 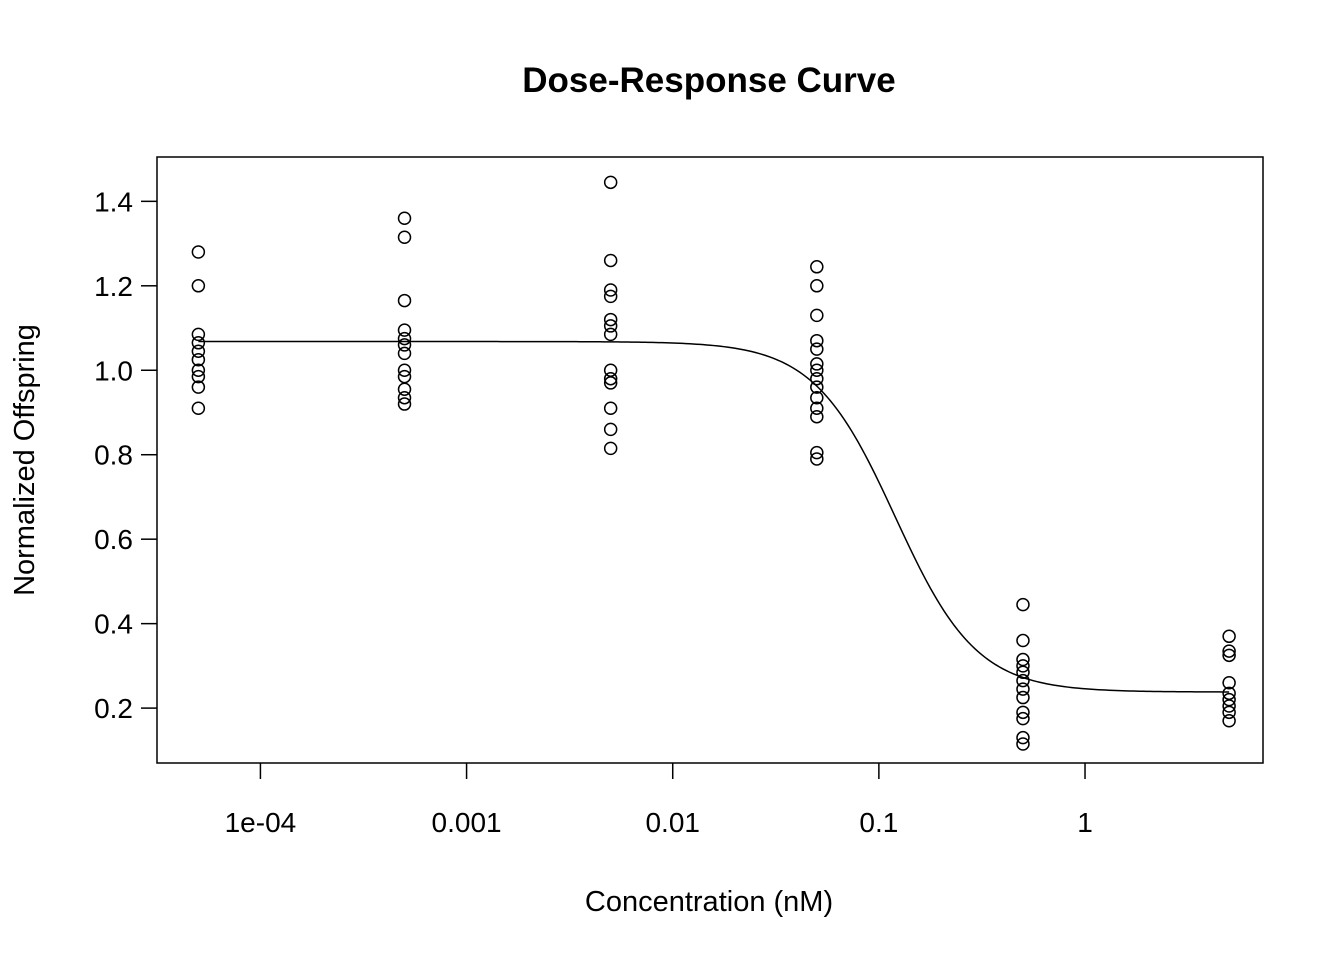 What do you see at coordinates (113, 708) in the screenshot?
I see `y-tick-label: 0.2` at bounding box center [113, 708].